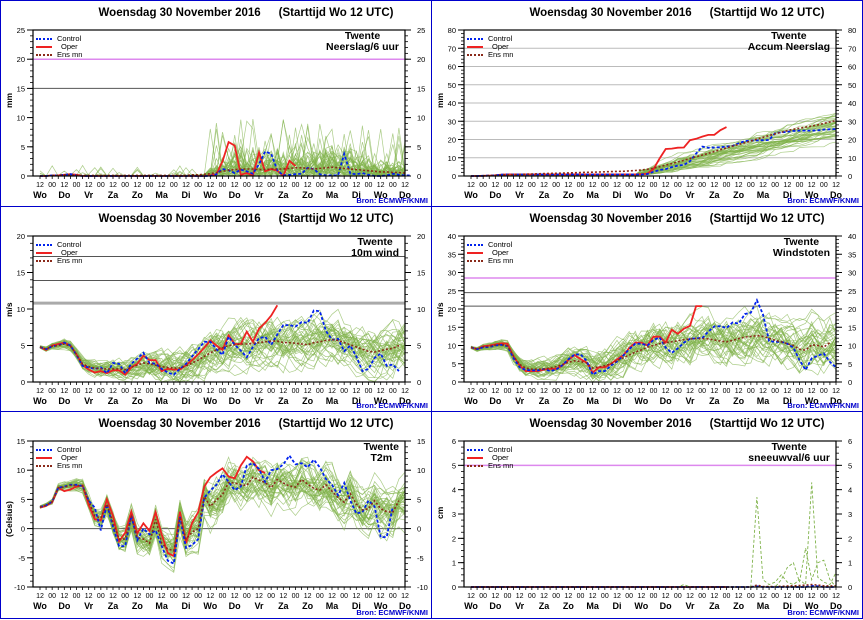 This screenshot has height=620, width=863. What do you see at coordinates (852, 291) in the screenshot?
I see `y-tick-label-right: 25` at bounding box center [852, 291].